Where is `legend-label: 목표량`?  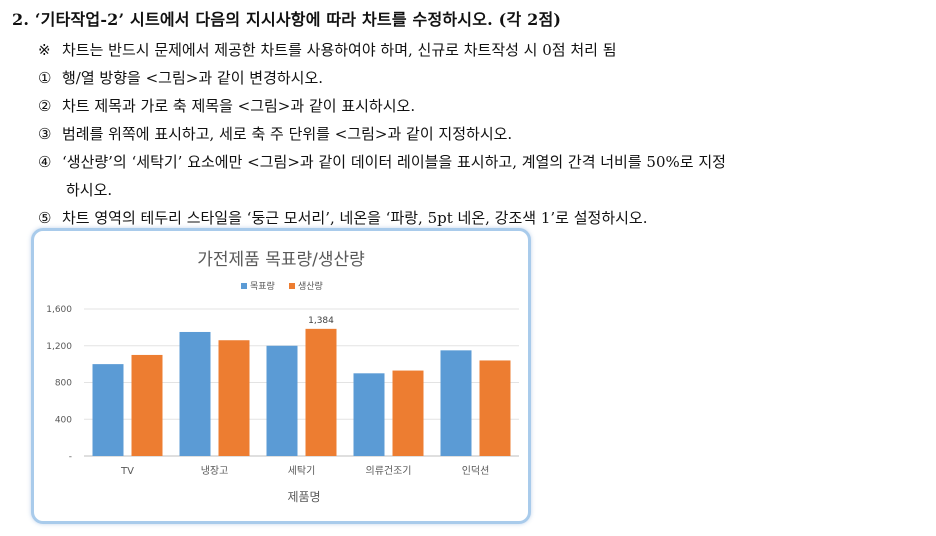 legend-label: 목표량 is located at coordinates (262, 286).